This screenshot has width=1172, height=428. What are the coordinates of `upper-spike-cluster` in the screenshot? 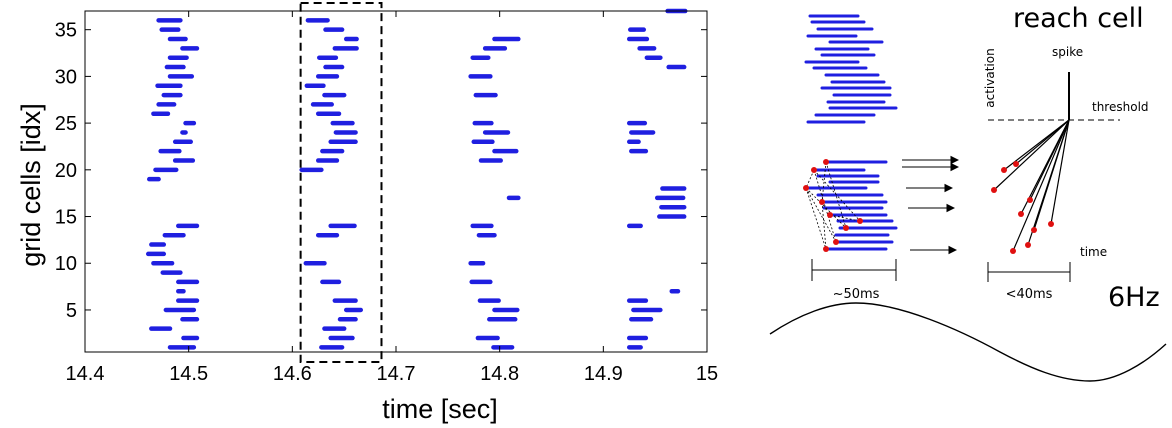 It's located at (851, 69).